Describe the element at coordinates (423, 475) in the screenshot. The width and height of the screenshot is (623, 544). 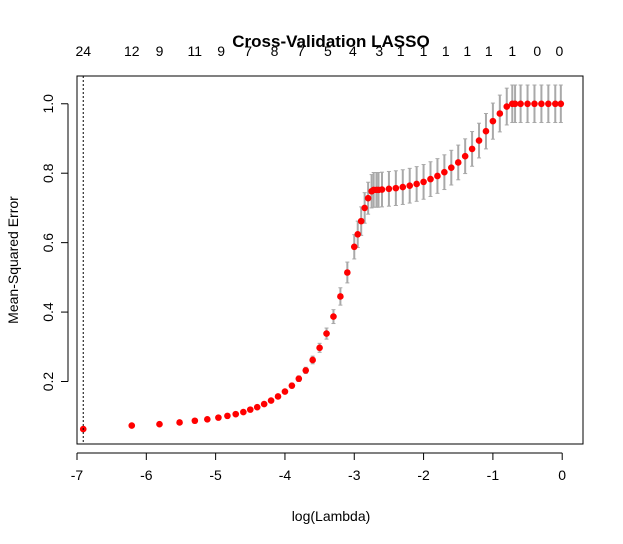
I see `x-tick-label: -2` at that location.